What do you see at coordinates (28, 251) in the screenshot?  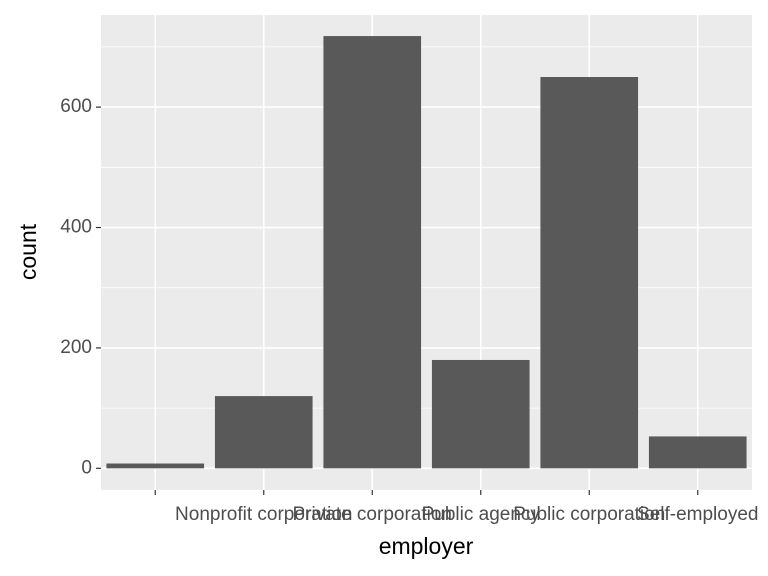 I see `y-axis-title: count` at bounding box center [28, 251].